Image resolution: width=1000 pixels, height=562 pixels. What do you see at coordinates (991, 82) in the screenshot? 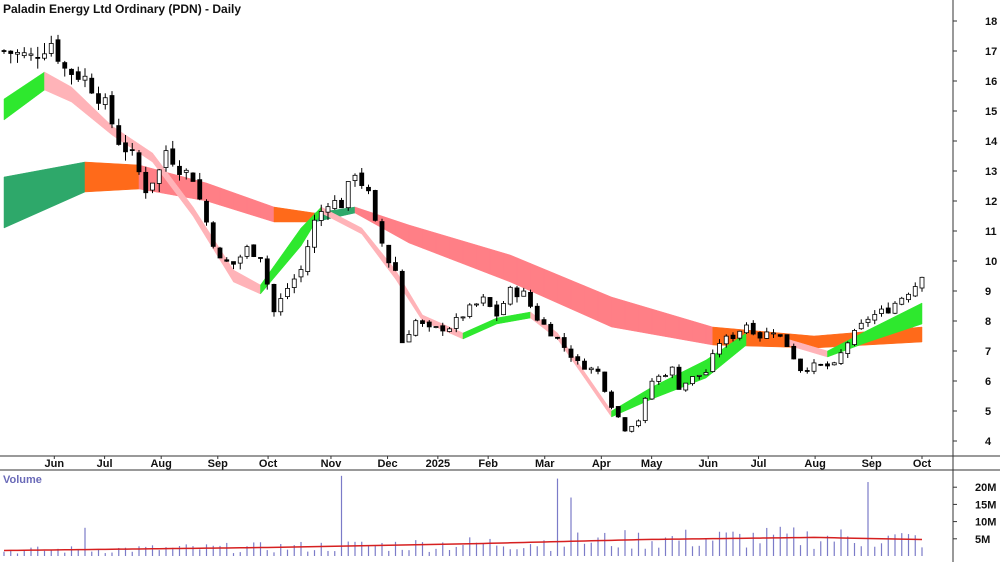
I see `price-tick-label: 16` at bounding box center [991, 82].